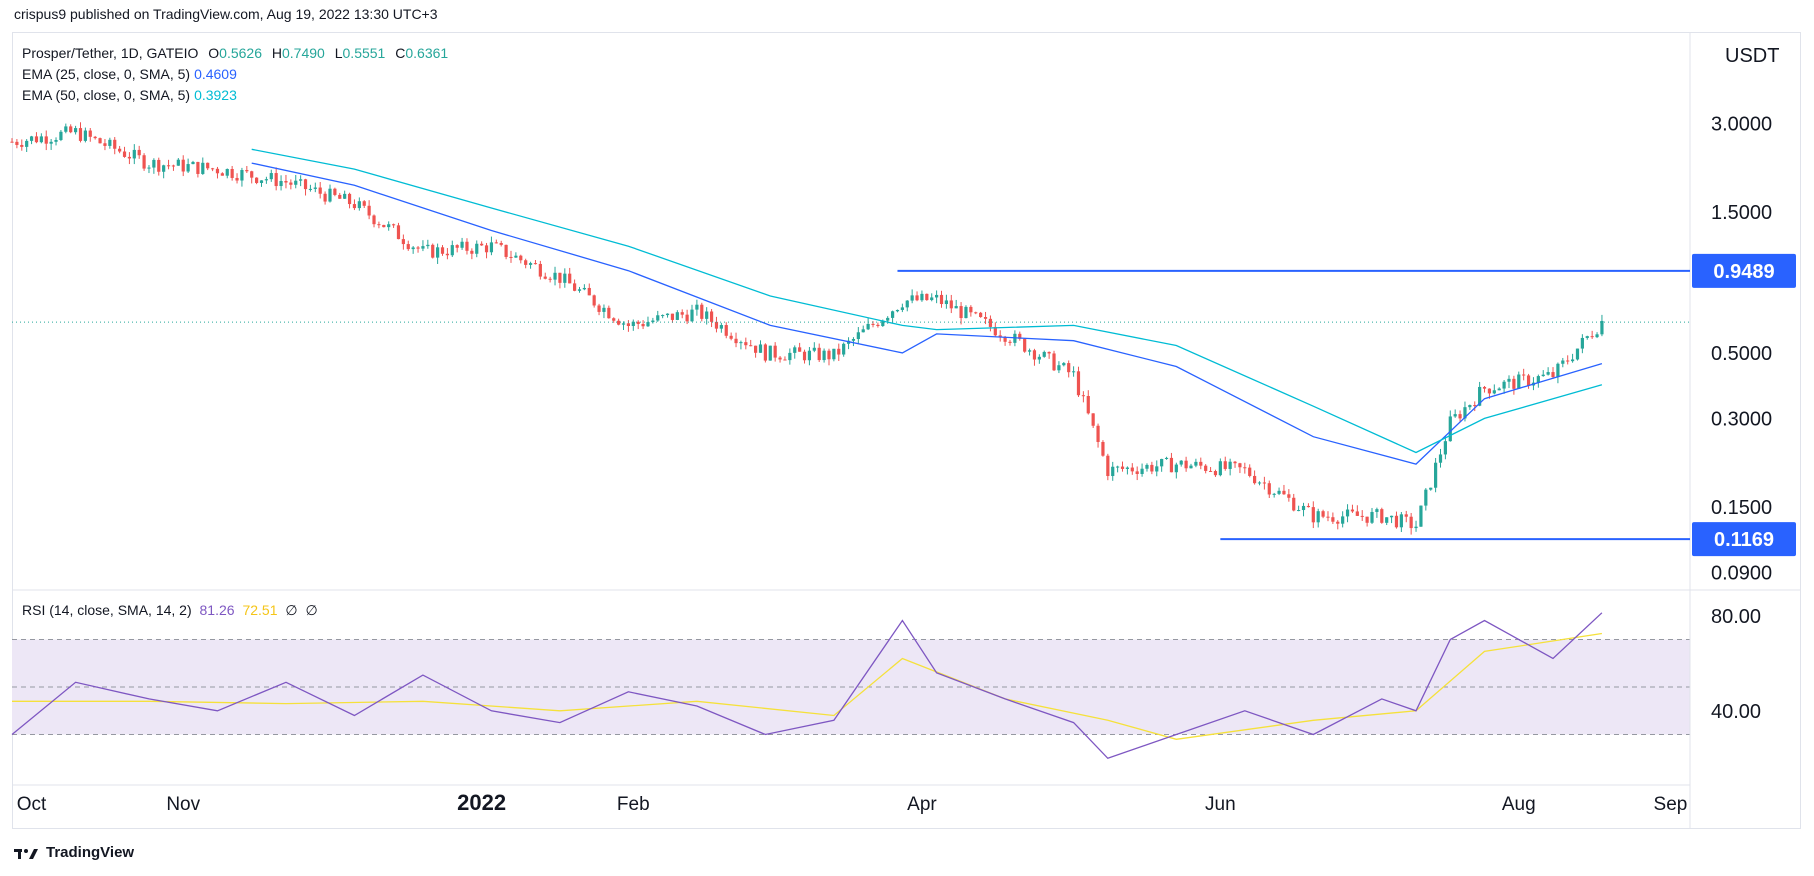 The image size is (1814, 876). Describe the element at coordinates (338, 53) in the screenshot. I see `low-label: L` at that location.